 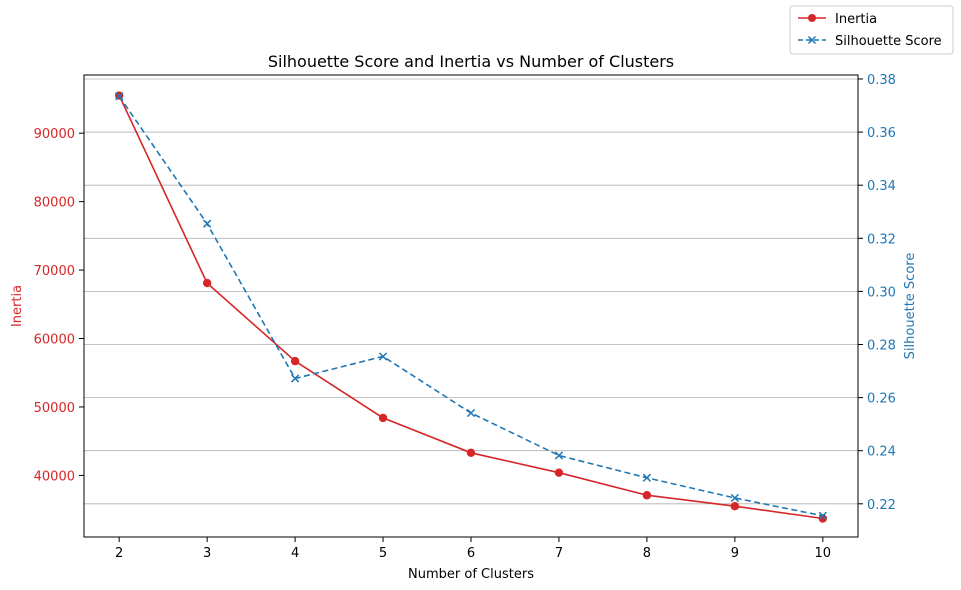 What do you see at coordinates (856, 19) in the screenshot?
I see `legend-inertia-label: Inertia` at bounding box center [856, 19].